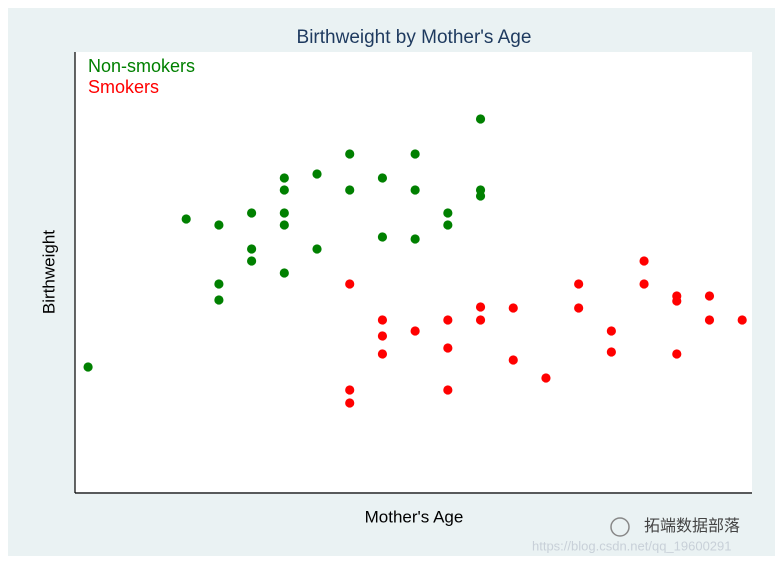 The height and width of the screenshot is (568, 783). What do you see at coordinates (620, 527) in the screenshot?
I see `watermark-icon` at bounding box center [620, 527].